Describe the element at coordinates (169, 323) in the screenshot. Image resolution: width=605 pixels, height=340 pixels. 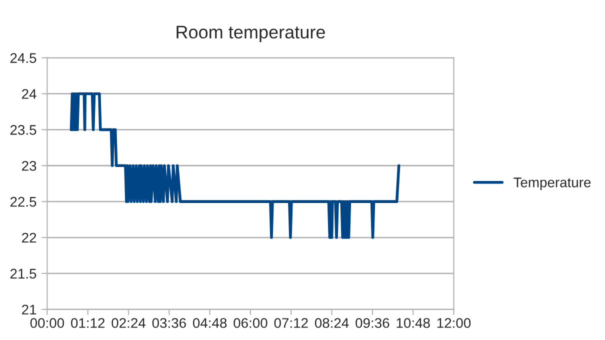
I see `x-tick-label: 03:36` at that location.